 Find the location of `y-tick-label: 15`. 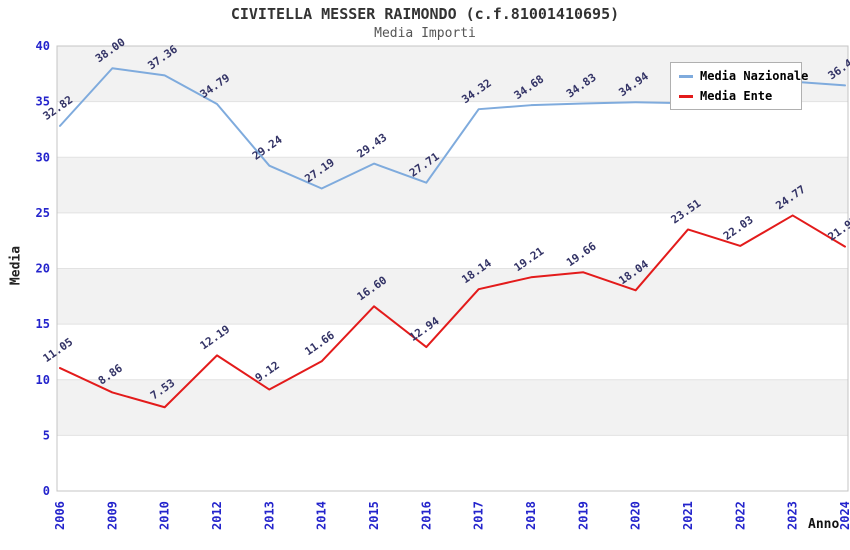

y-tick-label: 15 is located at coordinates (43, 324).